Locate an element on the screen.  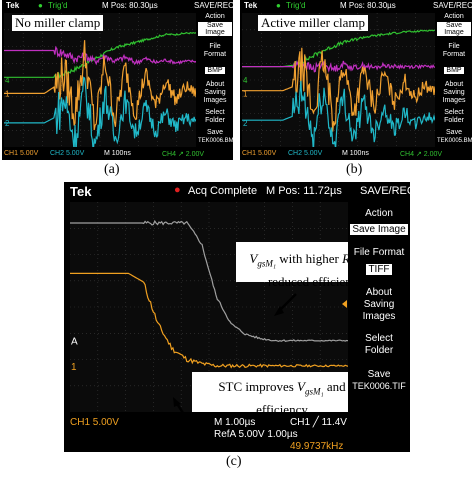
refa-scale: RefA 5.00V 1.00µs is located at coordinates (256, 434).